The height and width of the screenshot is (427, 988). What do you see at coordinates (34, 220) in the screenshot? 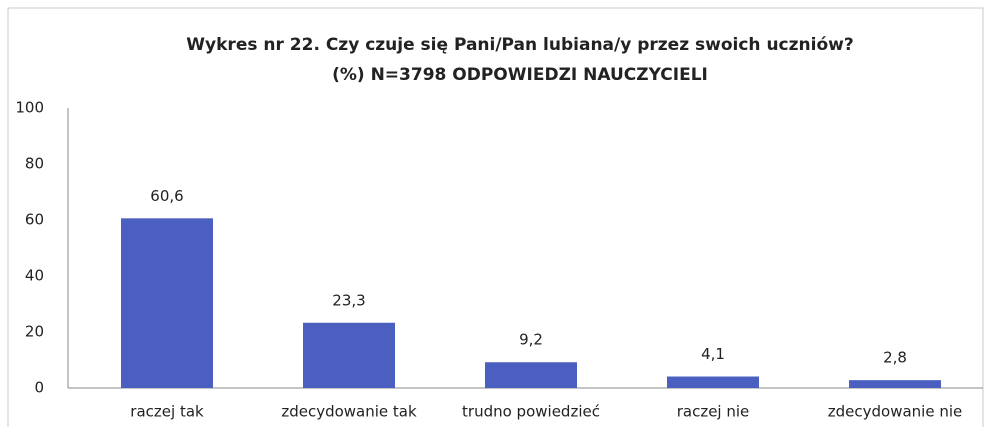
I see `y-tick-label: 60` at bounding box center [34, 220].